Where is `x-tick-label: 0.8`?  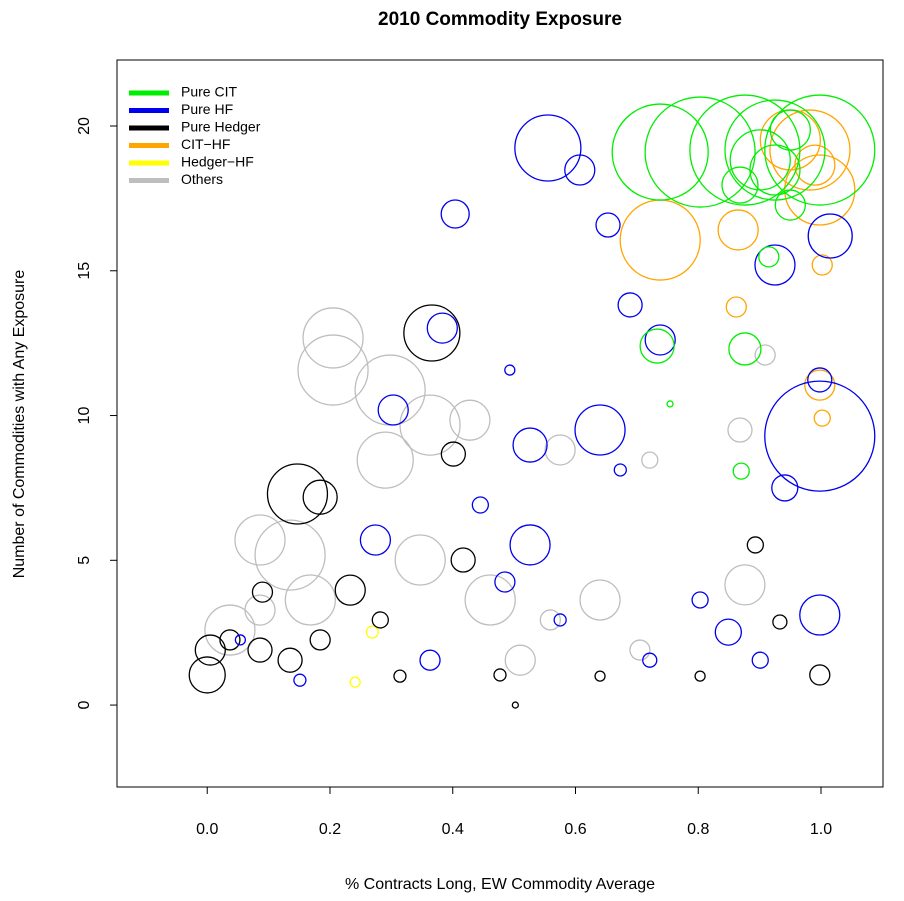 x-tick-label: 0.8 is located at coordinates (698, 829).